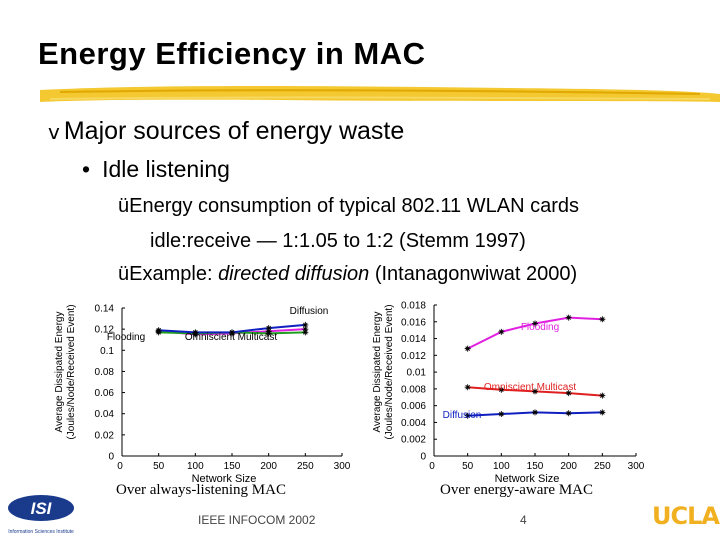 The width and height of the screenshot is (720, 540). I want to click on bullet-idle-listening: • Idle listening, so click(156, 169).